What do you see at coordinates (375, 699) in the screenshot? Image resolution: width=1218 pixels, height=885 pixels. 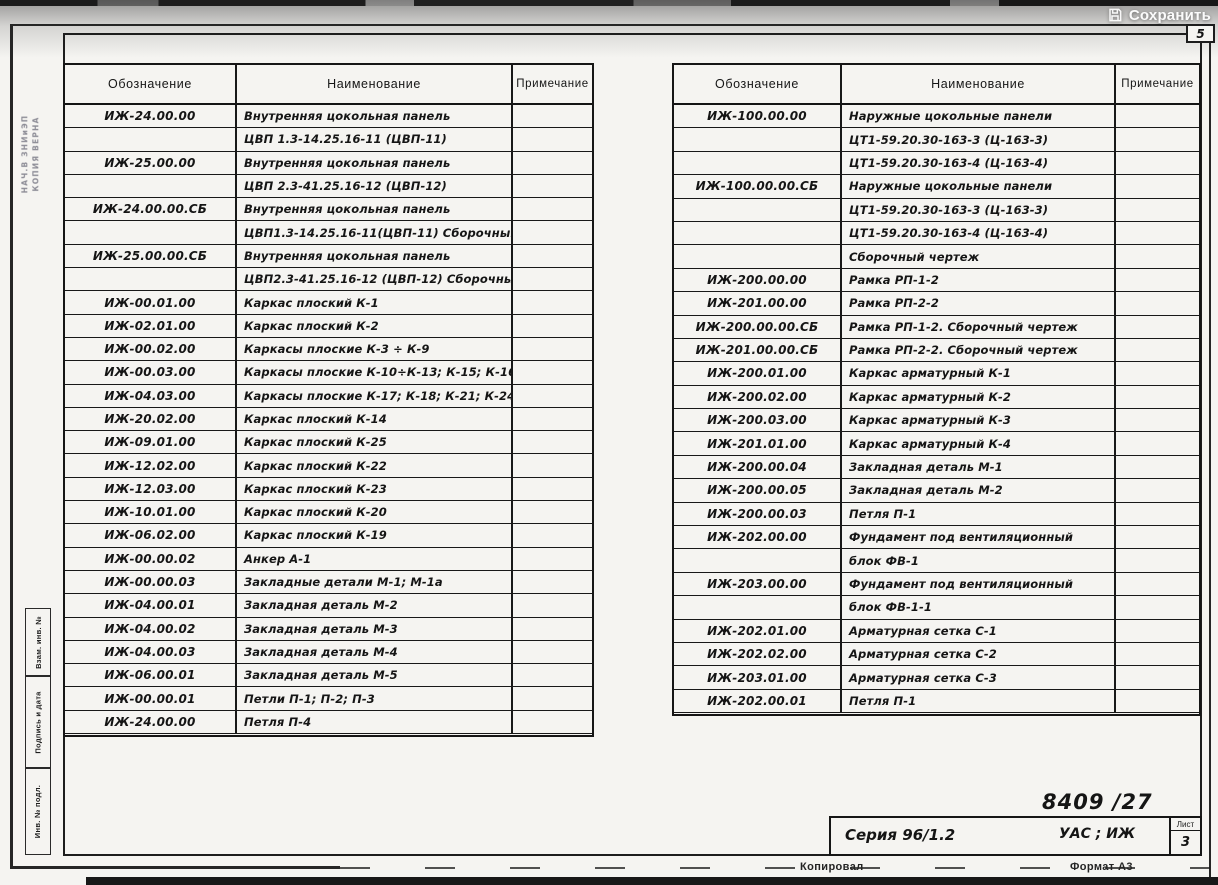 I see `name-cell: Петли П-1; П-2; П-3` at bounding box center [375, 699].